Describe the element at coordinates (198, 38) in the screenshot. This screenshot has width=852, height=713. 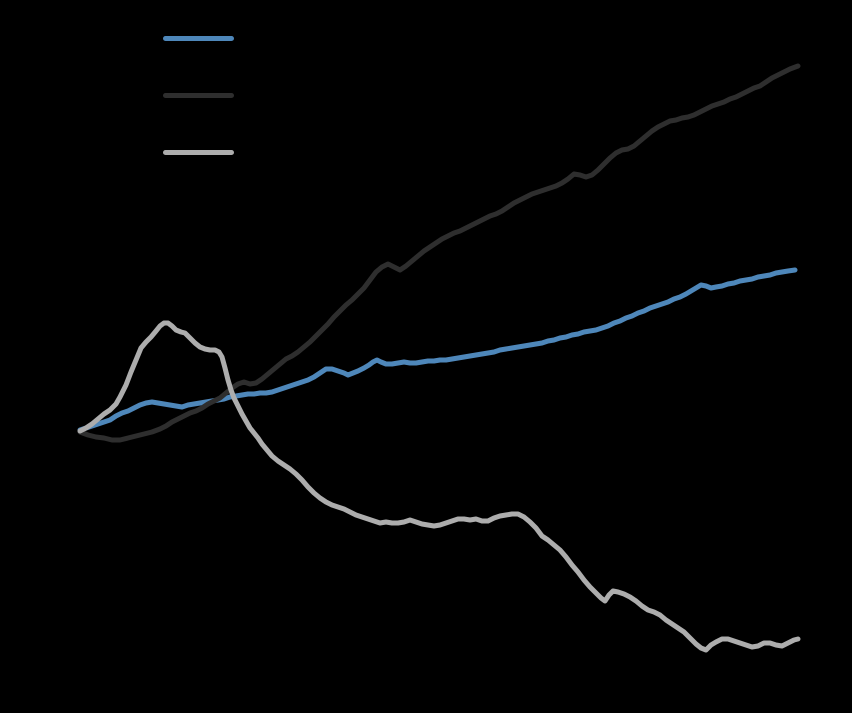
I see `legend-swatch-series-blue` at that location.